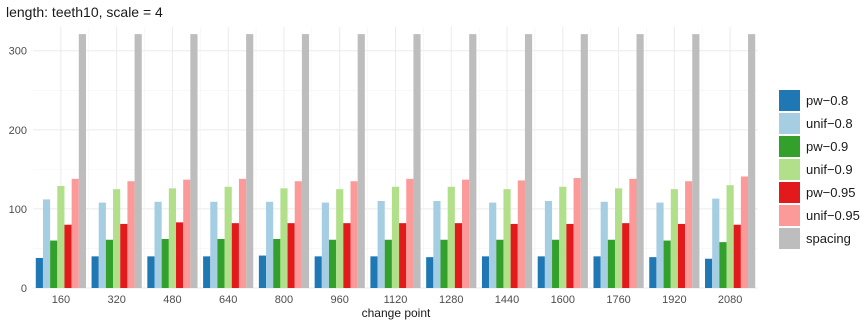 This screenshot has height=325, width=865. I want to click on x-tick-label: 160, so click(61, 300).